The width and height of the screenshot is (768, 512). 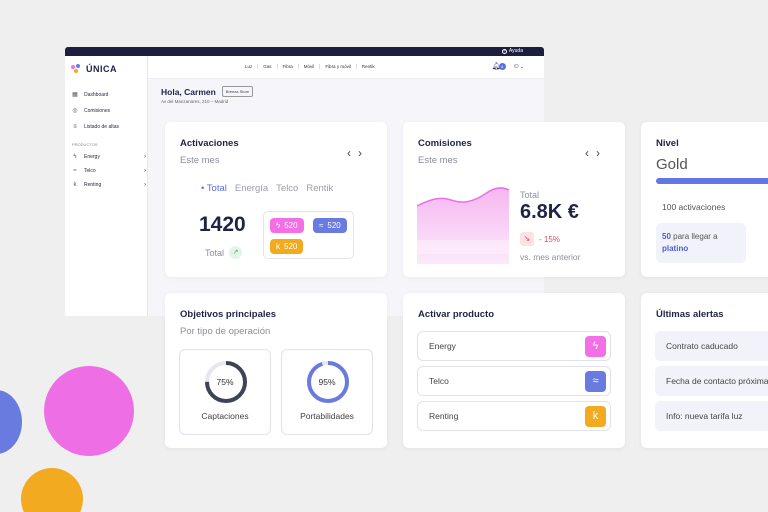 What do you see at coordinates (711, 346) in the screenshot?
I see `alert-item: Contrato caducado` at bounding box center [711, 346].